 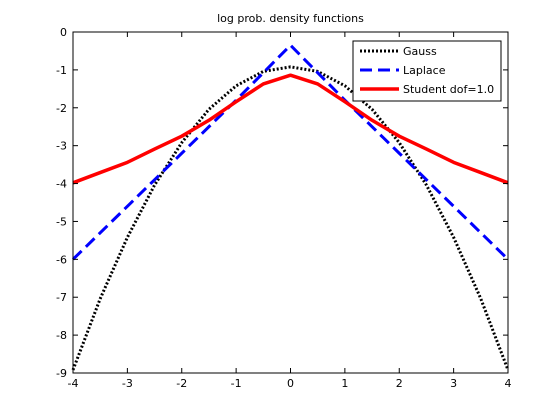 What do you see at coordinates (73, 383) in the screenshot?
I see `x-tick-label-0: -4` at bounding box center [73, 383].